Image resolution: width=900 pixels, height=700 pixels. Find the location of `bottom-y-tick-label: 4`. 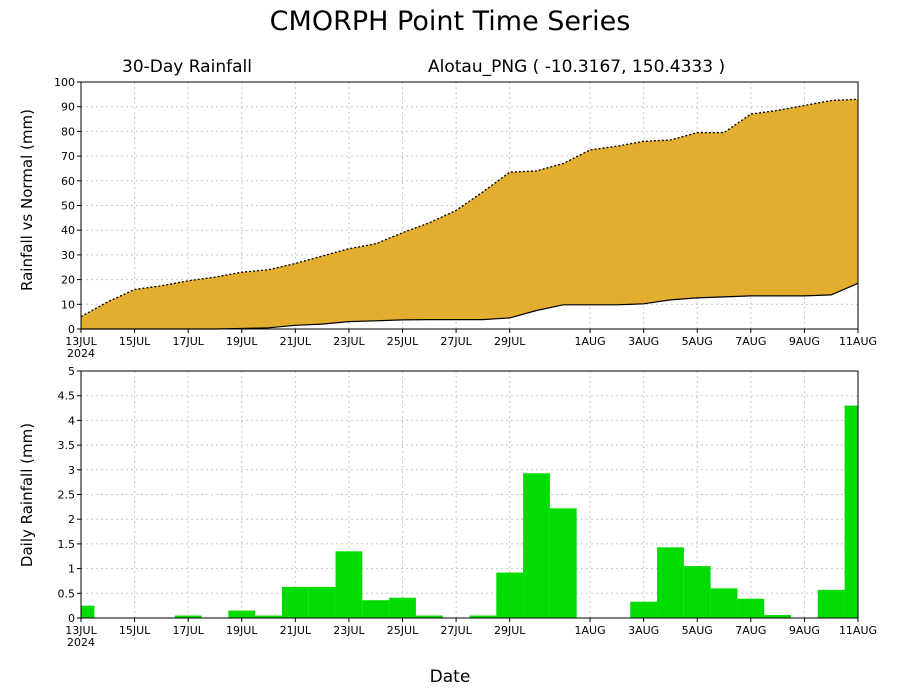

bottom-y-tick-label: 4 is located at coordinates (71, 420).